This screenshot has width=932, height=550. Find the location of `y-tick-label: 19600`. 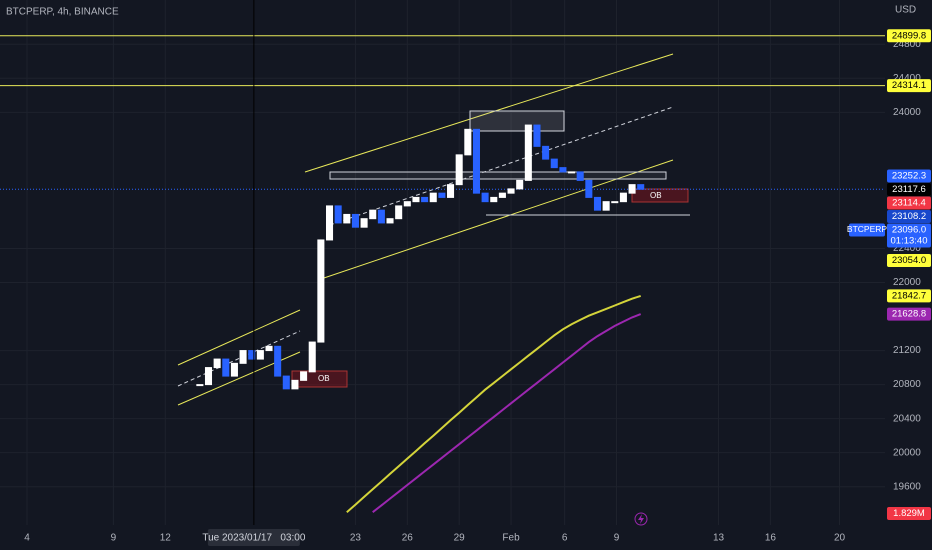

y-tick-label: 19600 is located at coordinates (907, 486).